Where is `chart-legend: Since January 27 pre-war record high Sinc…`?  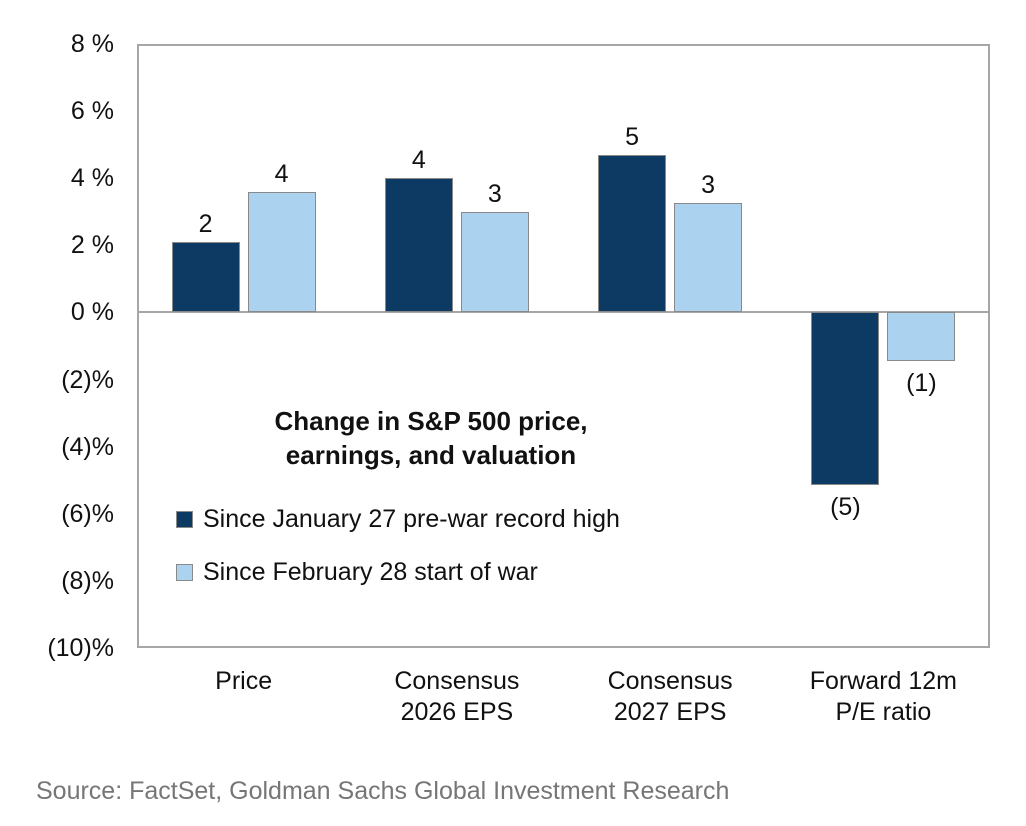 chart-legend: Since January 27 pre-war record high Sinc… is located at coordinates (398, 558).